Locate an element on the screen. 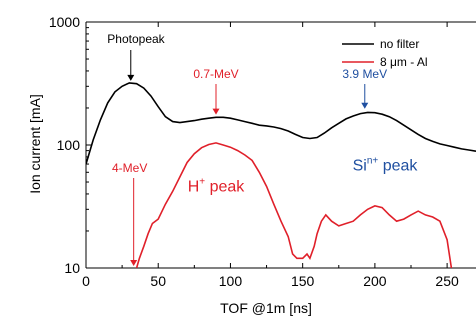 The image size is (476, 323). x-tick-label: 250 is located at coordinates (447, 281).